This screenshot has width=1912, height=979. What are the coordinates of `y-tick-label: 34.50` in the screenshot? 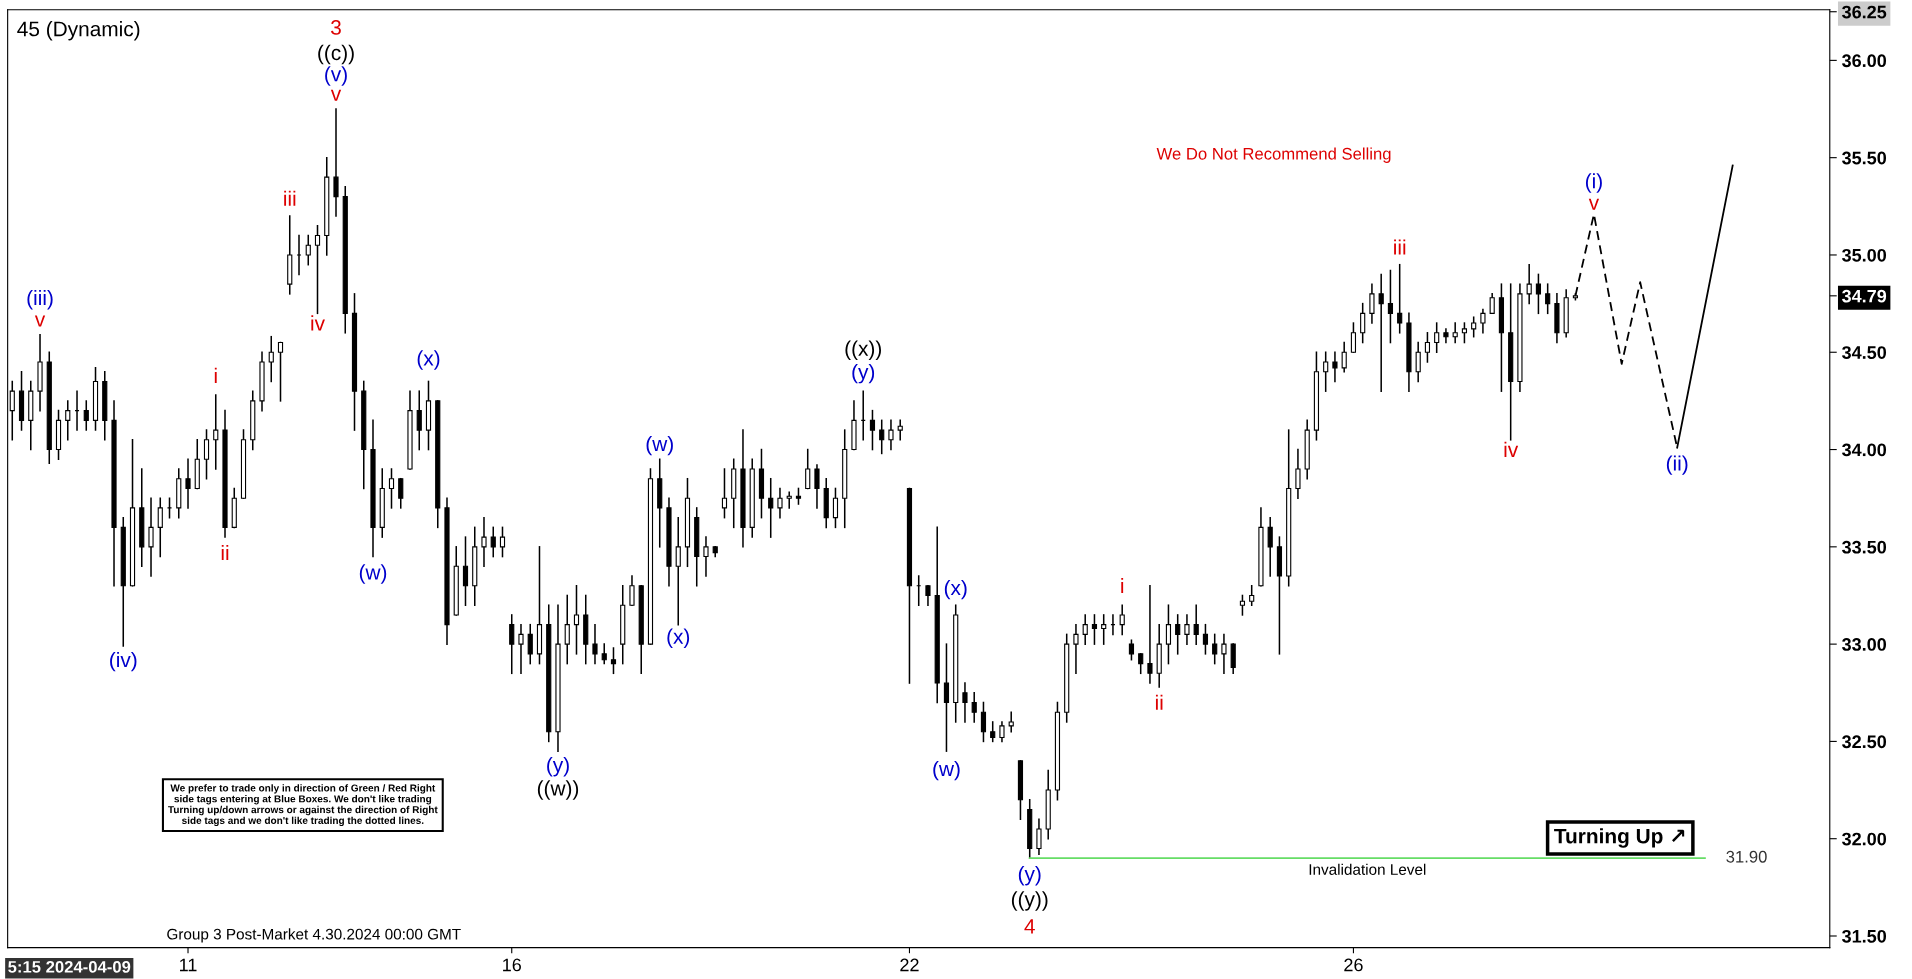 It's located at (1864, 352).